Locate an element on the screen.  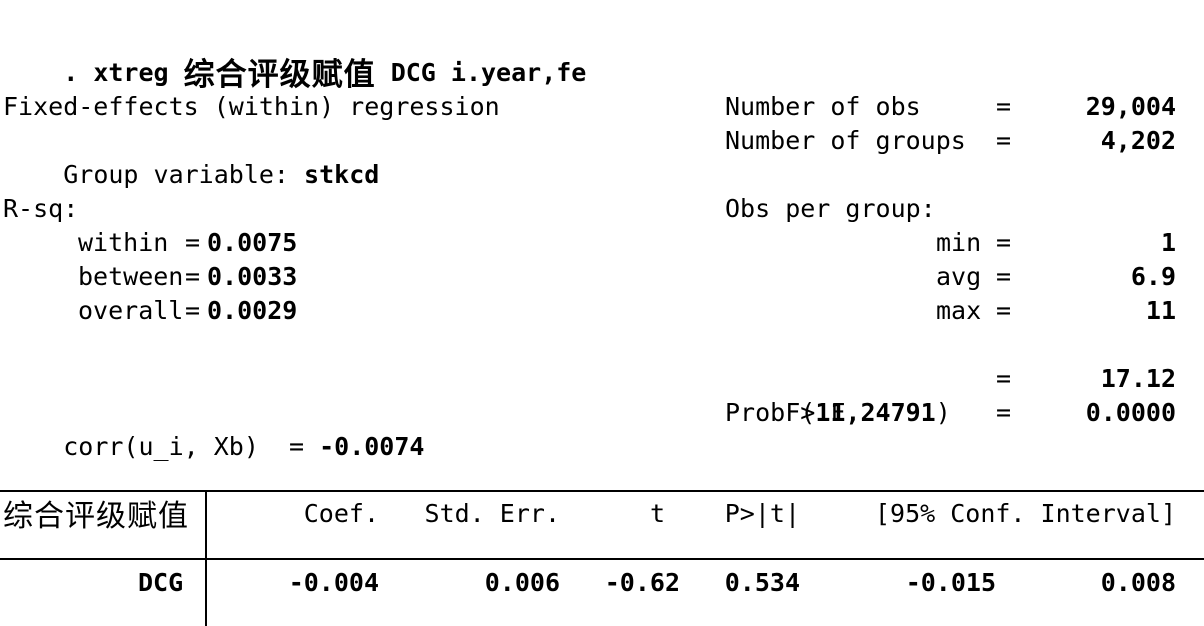
corr-line: corr(u_i, Xb) = -0.0074 is located at coordinates (213, 447).